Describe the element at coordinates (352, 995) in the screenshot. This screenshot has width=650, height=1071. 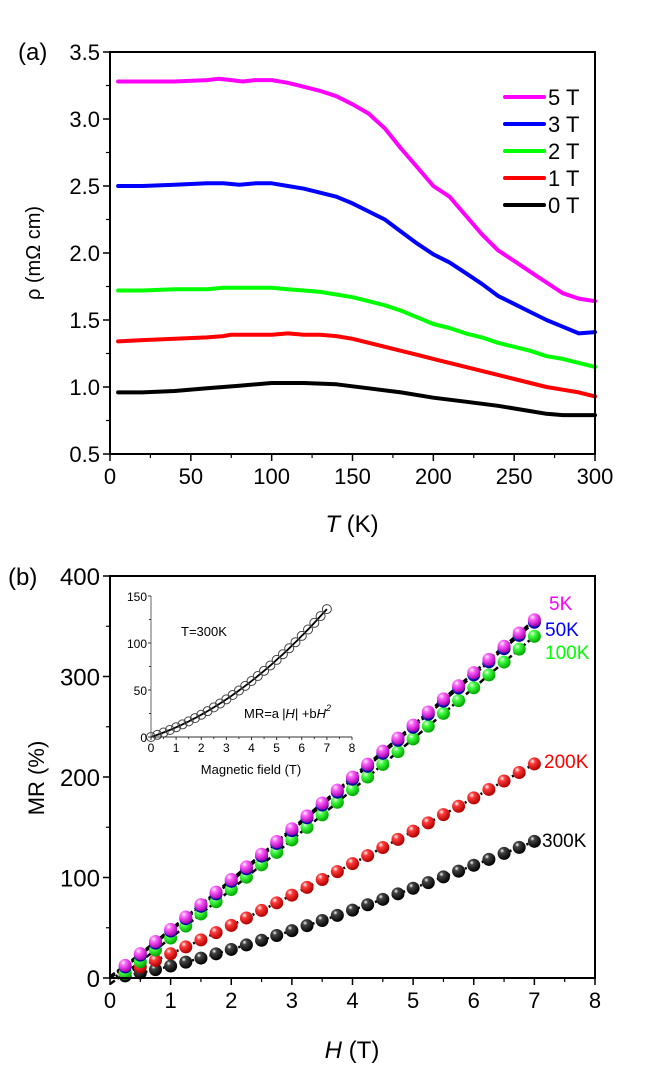
I see `panel-b-x-ticks: 0 1 2 3 4 5 6 7 8` at that location.